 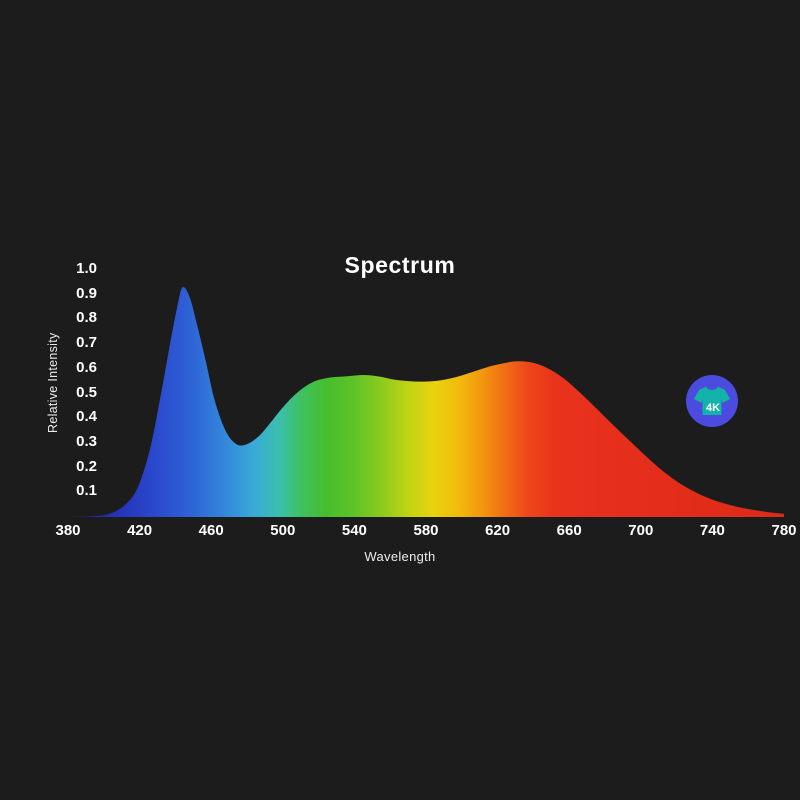 What do you see at coordinates (86, 318) in the screenshot?
I see `y-tick-label: 0.8` at bounding box center [86, 318].